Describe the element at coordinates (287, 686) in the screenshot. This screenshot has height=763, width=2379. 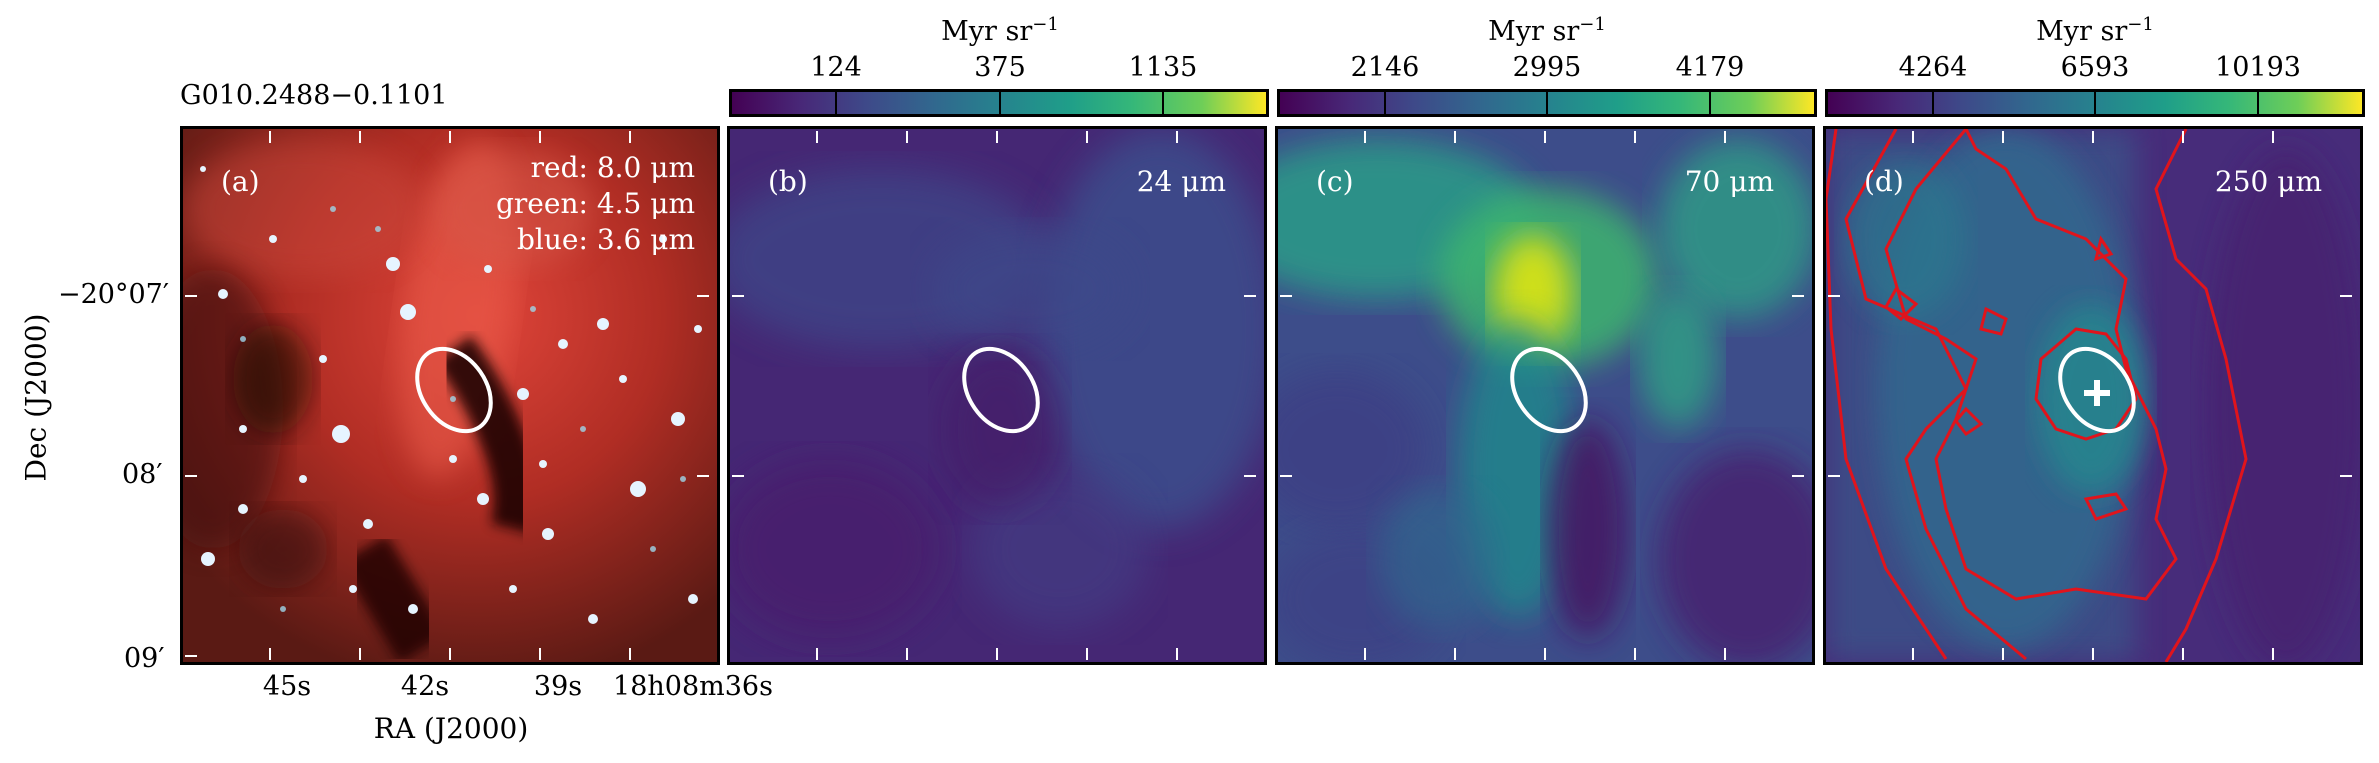
I see `ra-tick-label: 45s` at that location.